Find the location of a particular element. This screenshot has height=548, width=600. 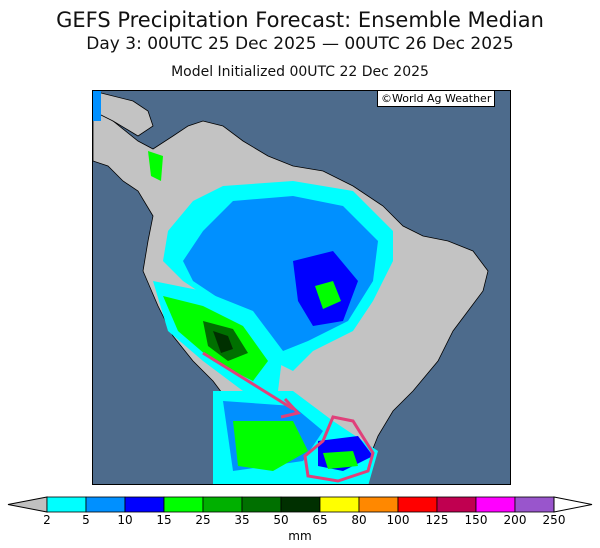

arrow-head is located at coordinates (290, 408).